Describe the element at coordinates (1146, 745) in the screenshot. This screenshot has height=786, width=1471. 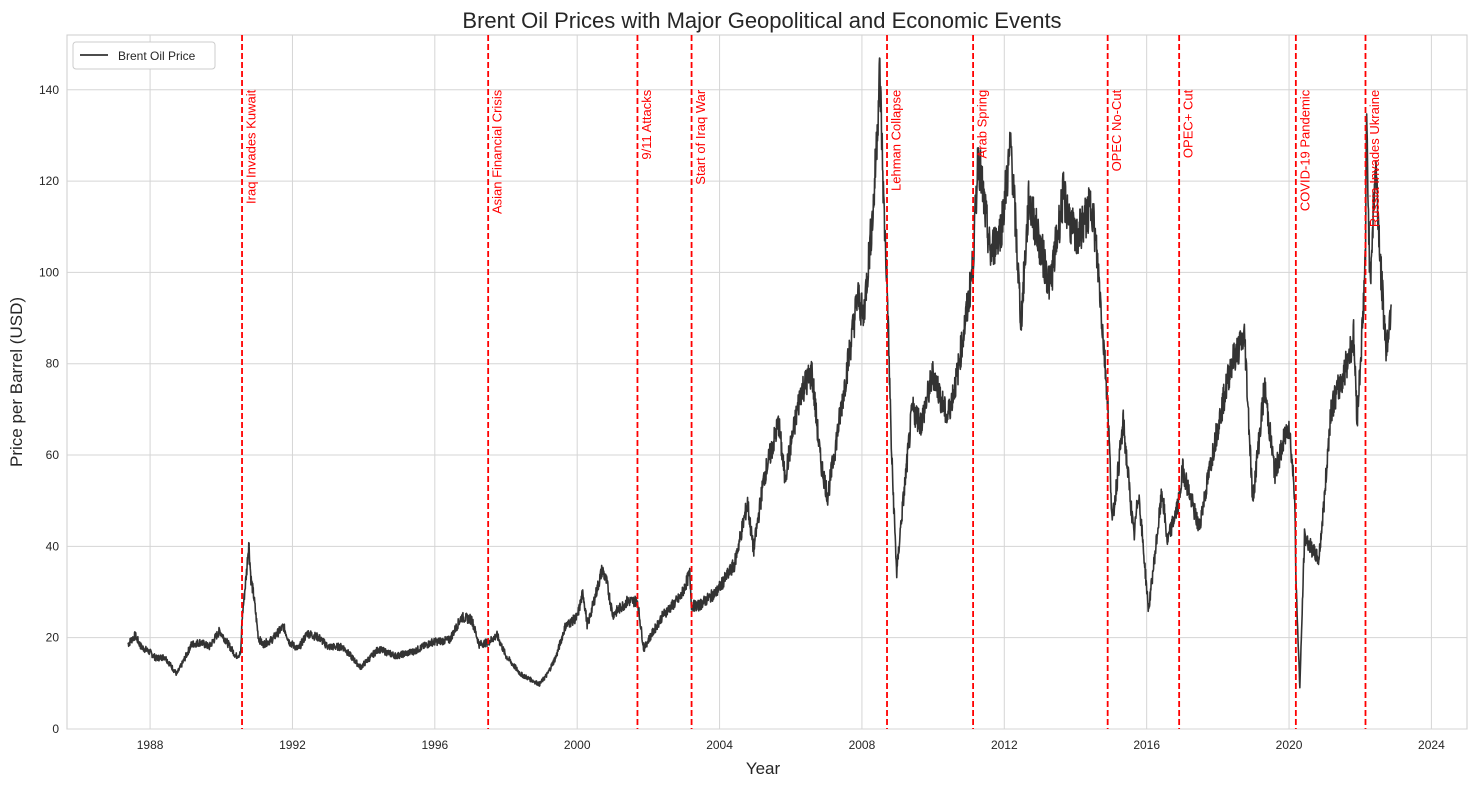
I see `x-tick-label: 2016` at that location.